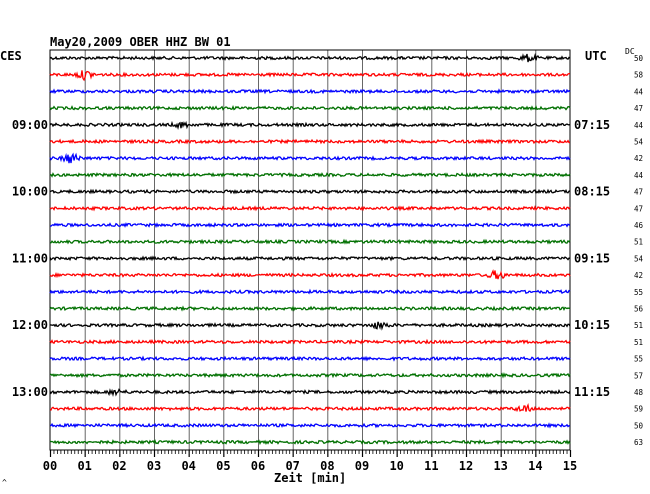 This screenshot has width=650, height=494. What do you see at coordinates (30, 392) in the screenshot?
I see `local-time-label: 13:00` at bounding box center [30, 392].